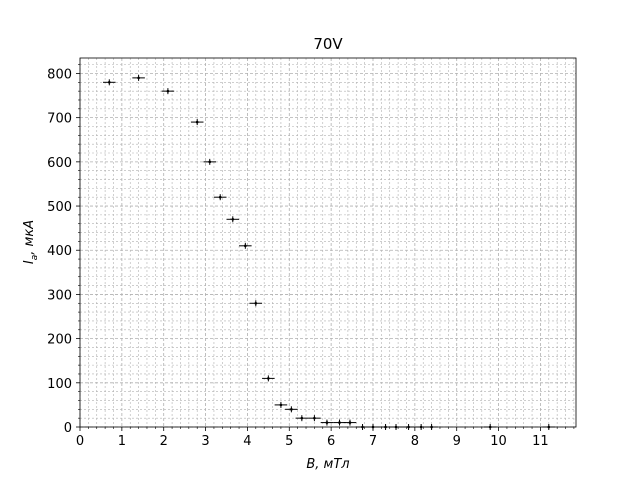 This screenshot has width=640, height=480. What do you see at coordinates (59, 74) in the screenshot?
I see `y-tick-label: 800` at bounding box center [59, 74].